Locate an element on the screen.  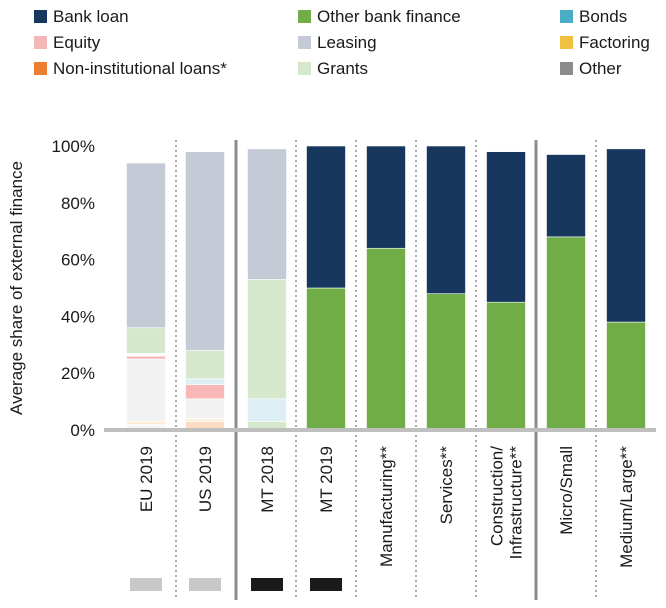
category-label: EU 2019 is located at coordinates (146, 479).